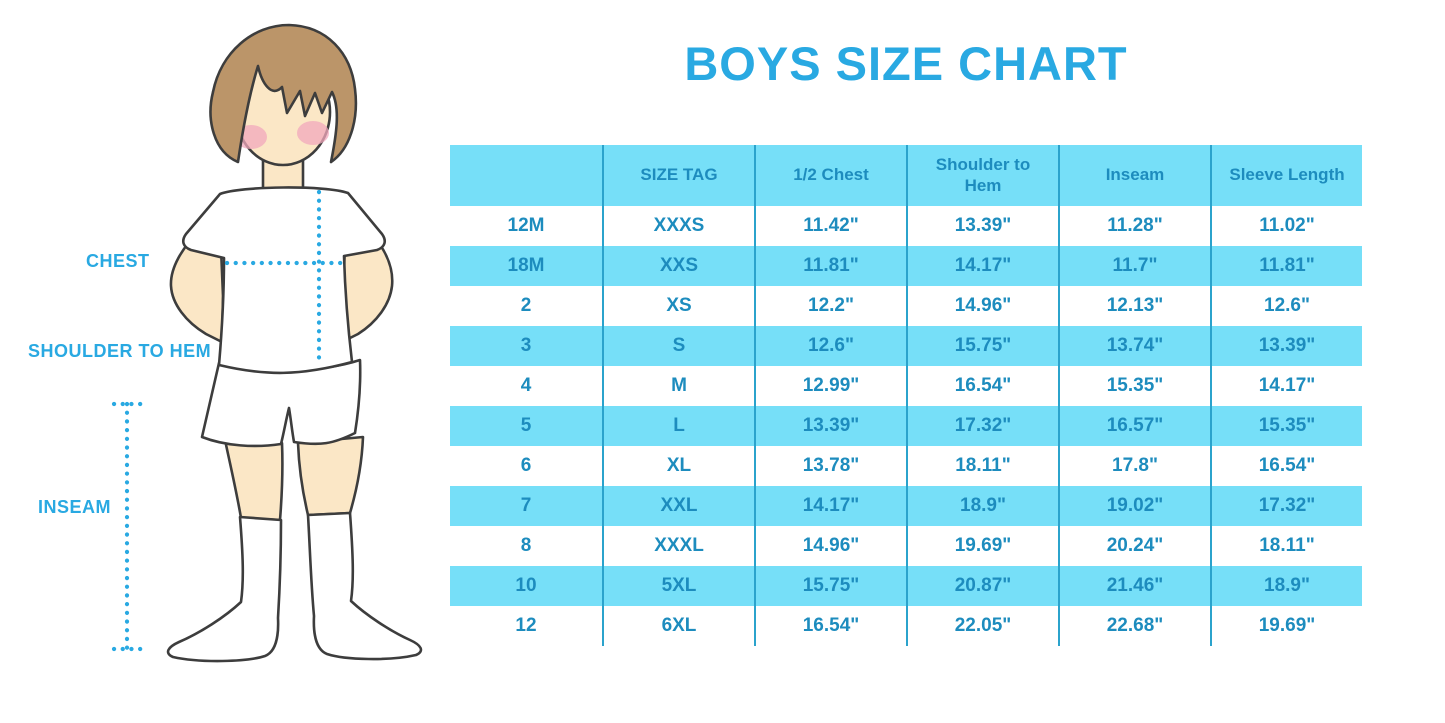  Describe the element at coordinates (830, 175) in the screenshot. I see `header-half-chest: 1/2 Chest` at that location.